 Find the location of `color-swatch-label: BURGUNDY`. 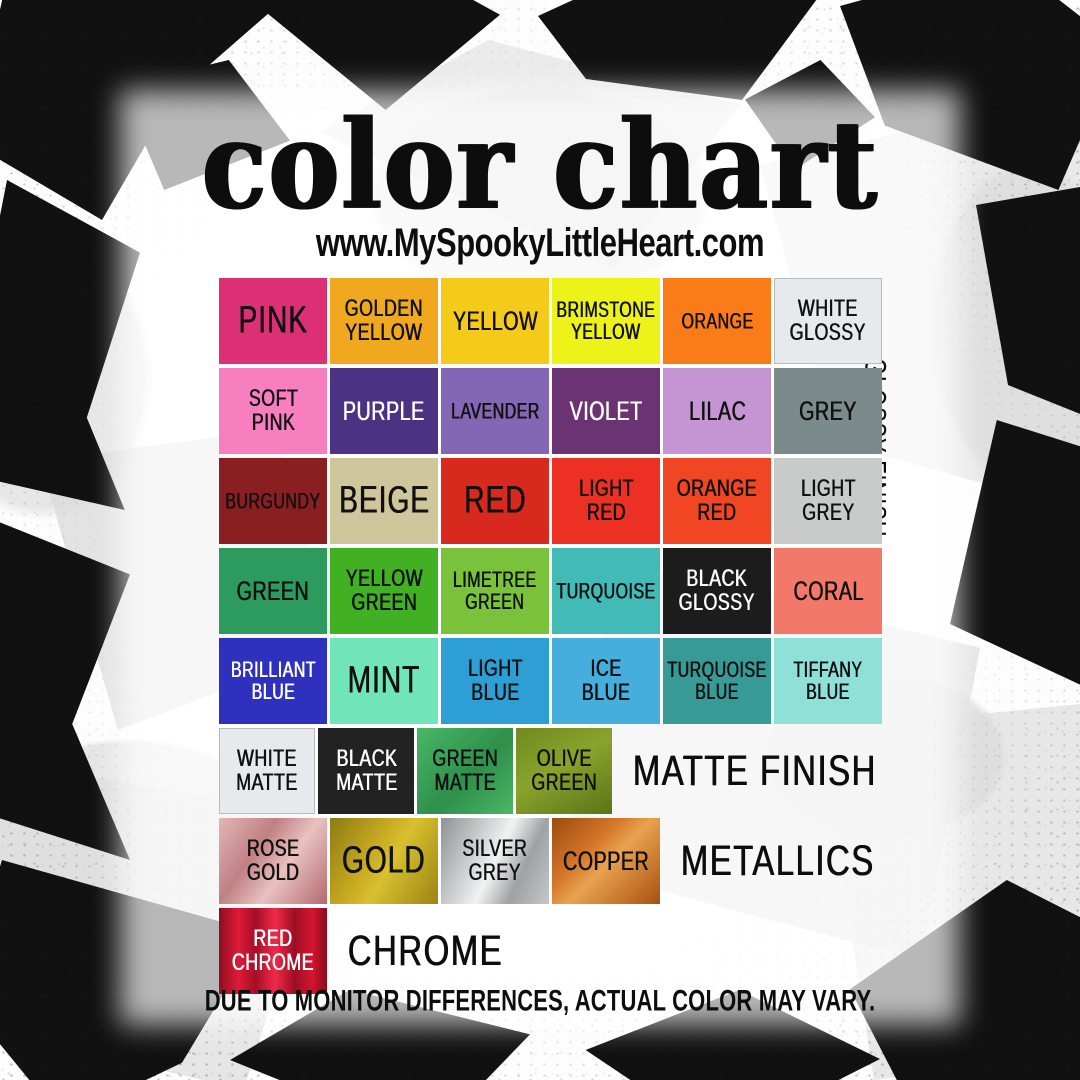

color-swatch-label: BURGUNDY is located at coordinates (273, 501).